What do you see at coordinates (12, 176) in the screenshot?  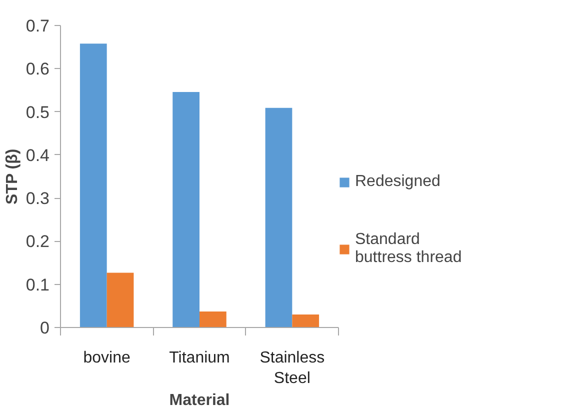 I see `y-axis-title: STP (β)` at bounding box center [12, 176].